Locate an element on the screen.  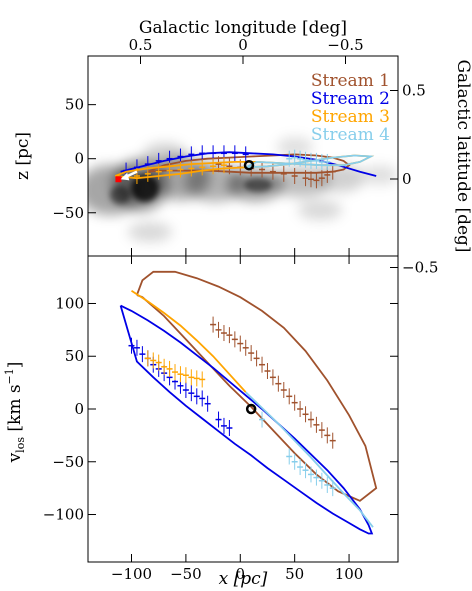
bottom-y-tick-label: −50 is located at coordinates (68, 462).